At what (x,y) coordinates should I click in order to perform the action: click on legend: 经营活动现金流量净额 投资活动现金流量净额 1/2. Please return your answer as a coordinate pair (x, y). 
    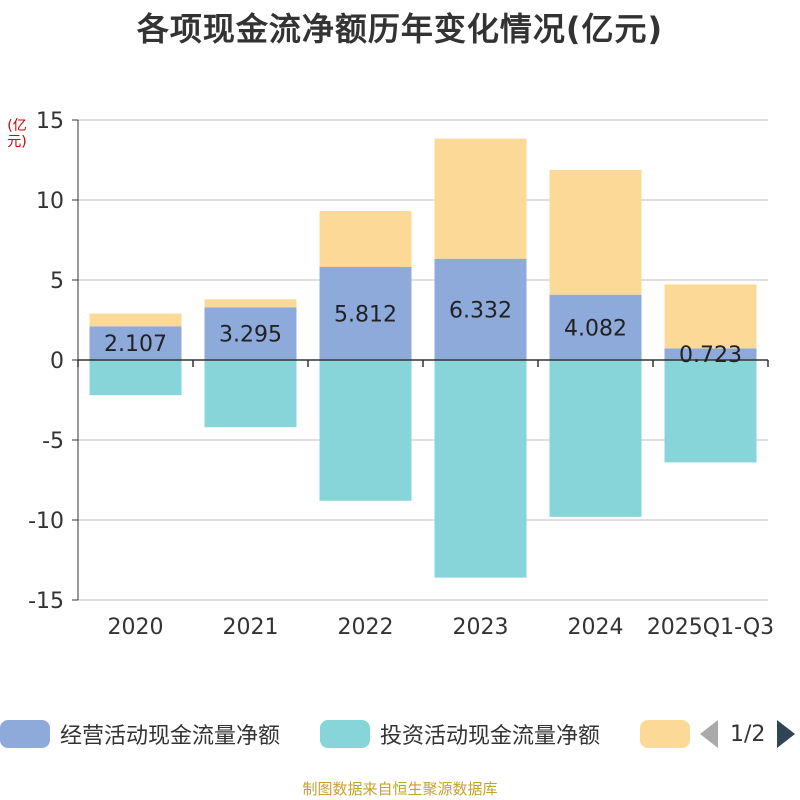
    Looking at the image, I should click on (400, 734).